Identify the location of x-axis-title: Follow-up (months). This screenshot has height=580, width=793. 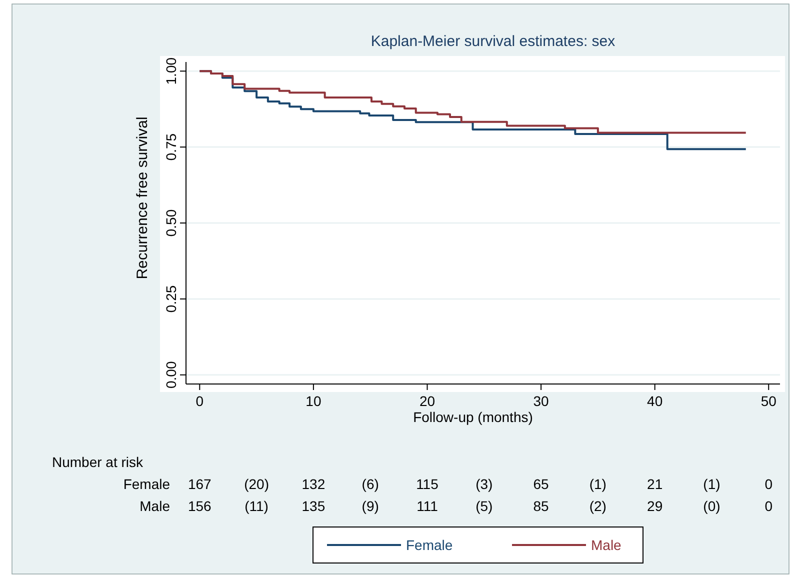
(473, 417).